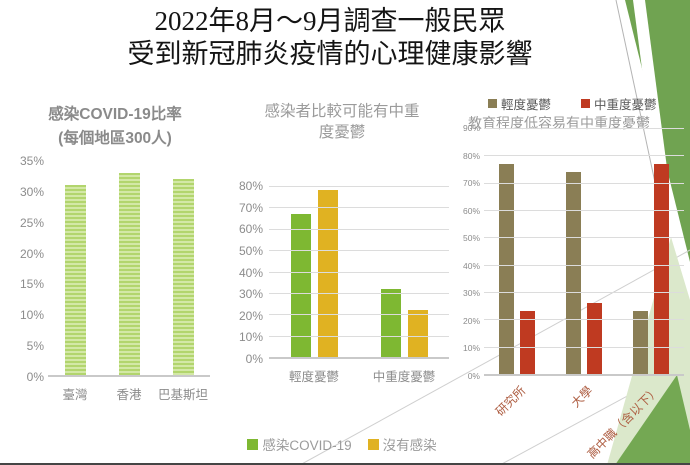  Describe the element at coordinates (492, 103) in the screenshot. I see `legend-swatch-olive-icon` at that location.